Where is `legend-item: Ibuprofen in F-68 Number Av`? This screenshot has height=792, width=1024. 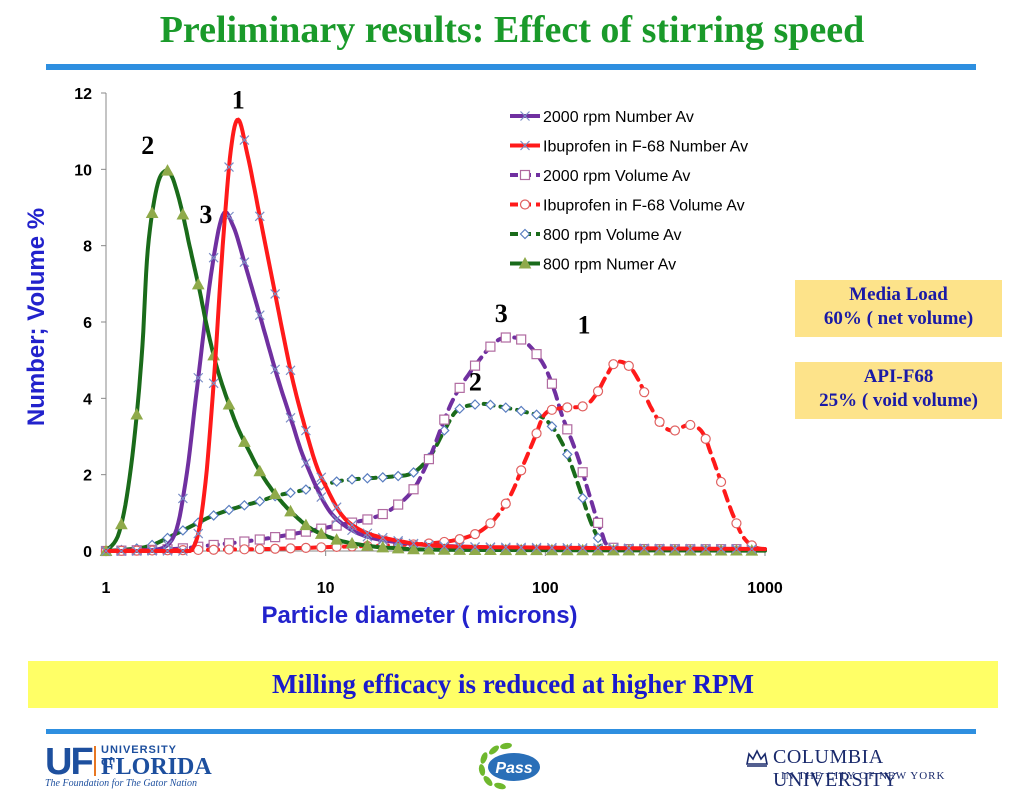
legend-item: Ibuprofen in F-68 Number Av is located at coordinates (629, 147).